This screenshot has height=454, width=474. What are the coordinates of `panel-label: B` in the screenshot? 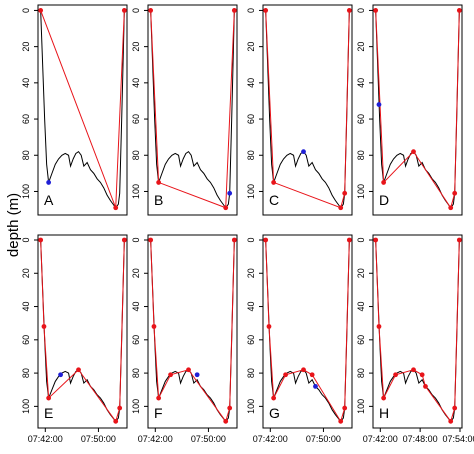 It's located at (158, 200).